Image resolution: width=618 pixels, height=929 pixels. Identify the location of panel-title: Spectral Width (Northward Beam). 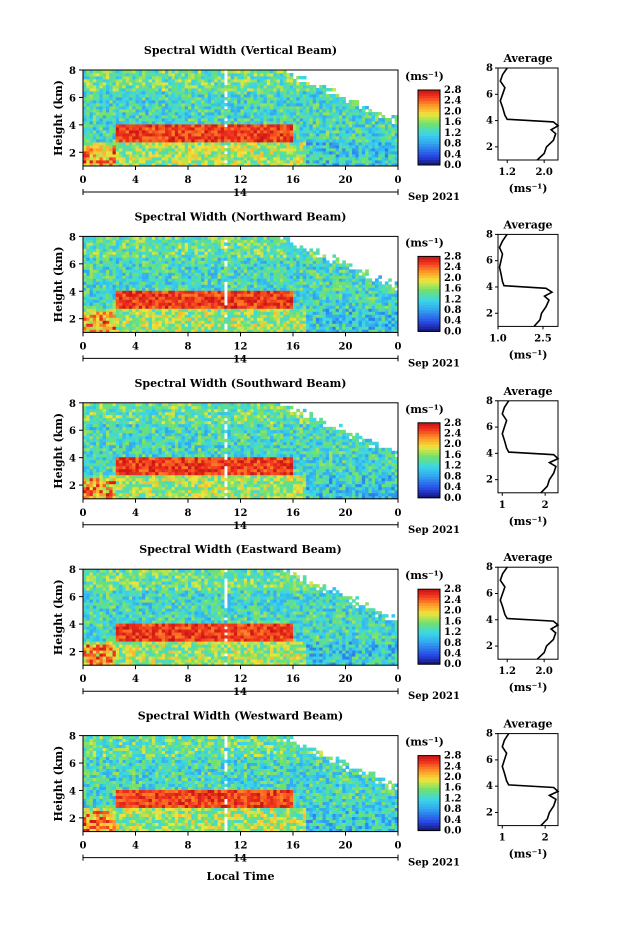
(241, 216).